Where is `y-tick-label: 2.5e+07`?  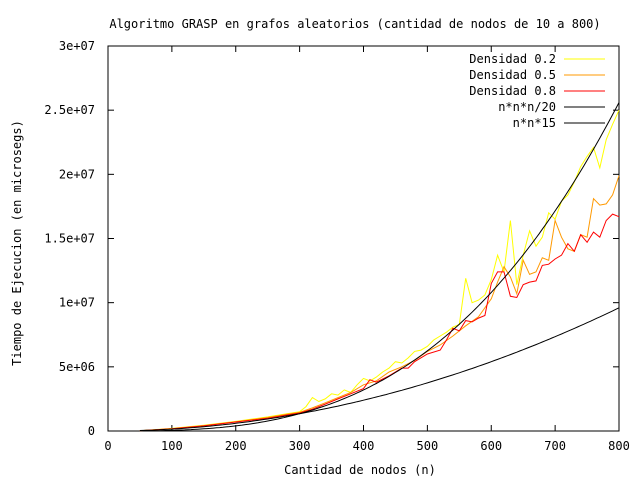 y-tick-label: 2.5e+07 is located at coordinates (69, 110).